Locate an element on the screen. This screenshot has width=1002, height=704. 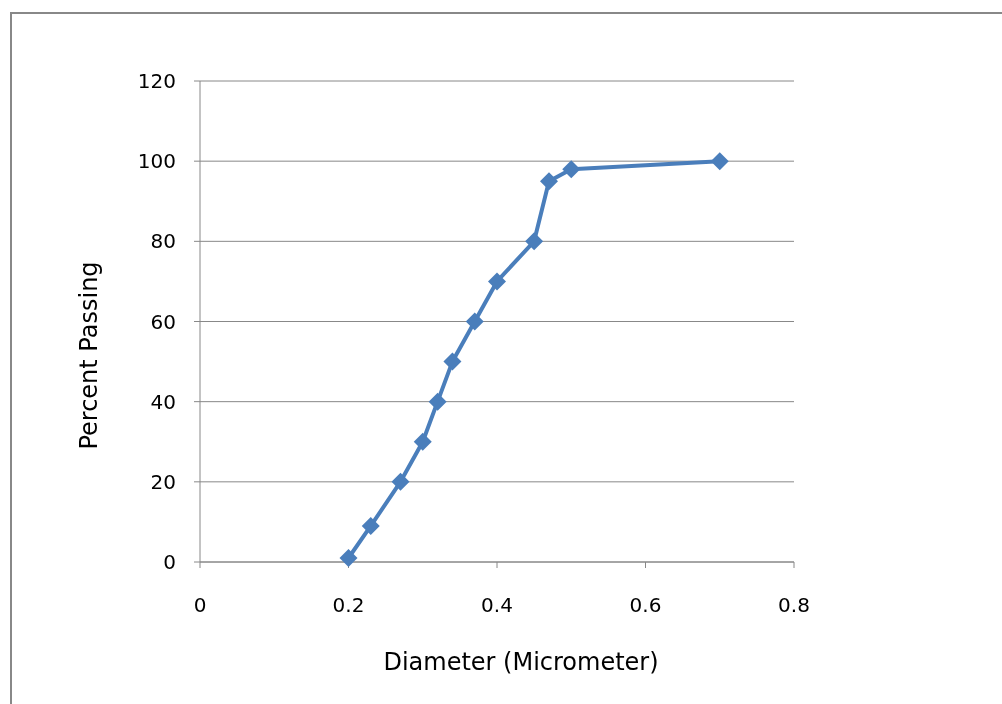
y-tick-label: 100 is located at coordinates (156, 161).